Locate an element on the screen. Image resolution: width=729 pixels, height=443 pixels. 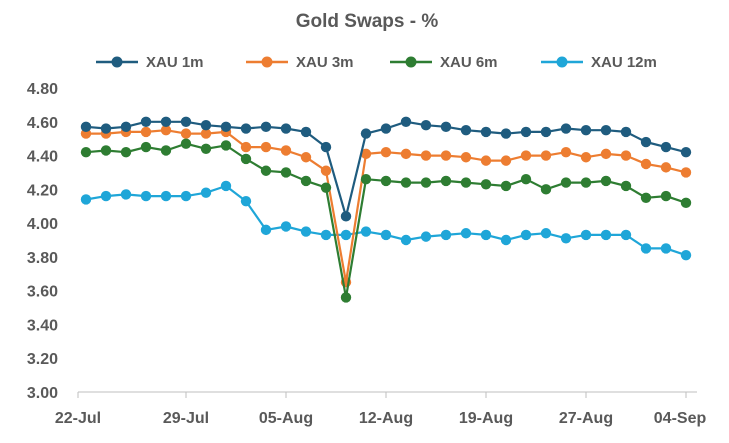
y-tick-label: 4.40 is located at coordinates (42, 157).